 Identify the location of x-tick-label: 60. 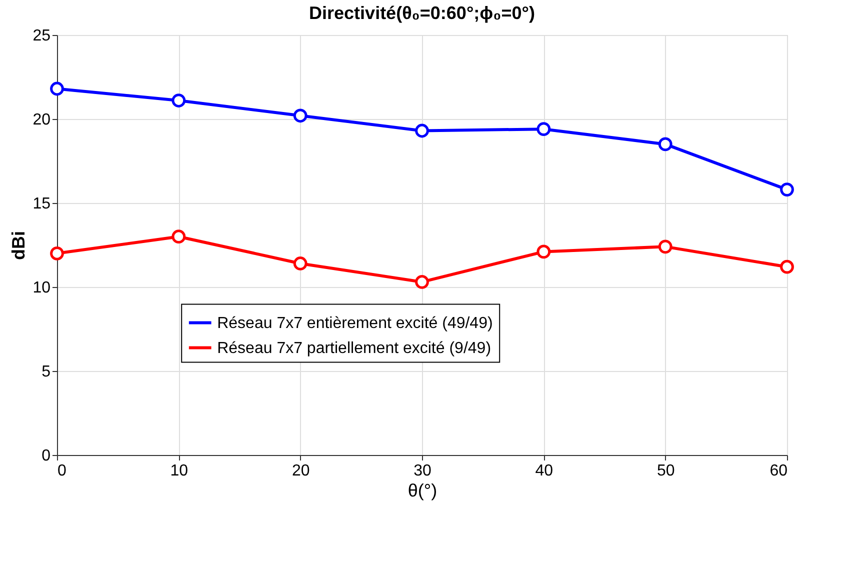
(779, 471).